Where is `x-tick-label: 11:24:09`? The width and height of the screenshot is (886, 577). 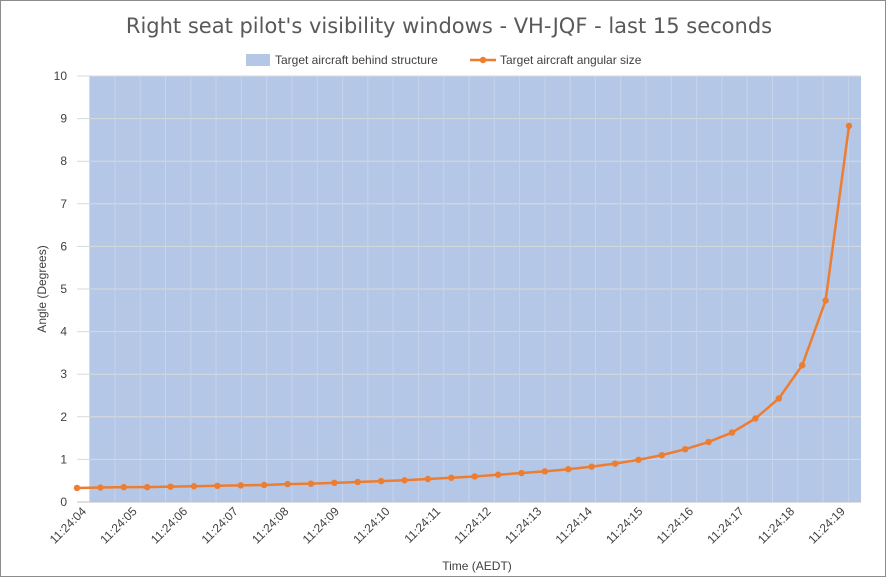 x-tick-label: 11:24:09 is located at coordinates (321, 525).